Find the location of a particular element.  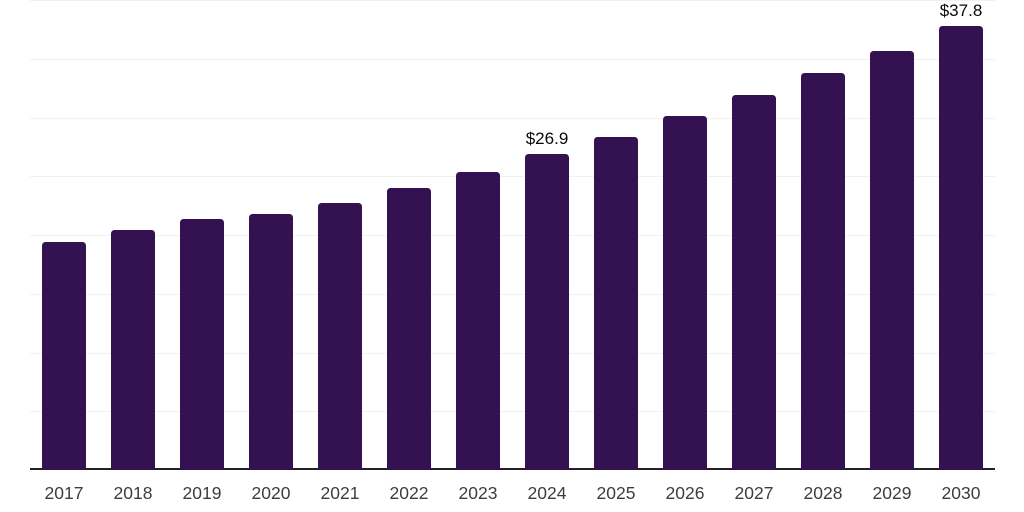

bar-2022 is located at coordinates (409, 329).